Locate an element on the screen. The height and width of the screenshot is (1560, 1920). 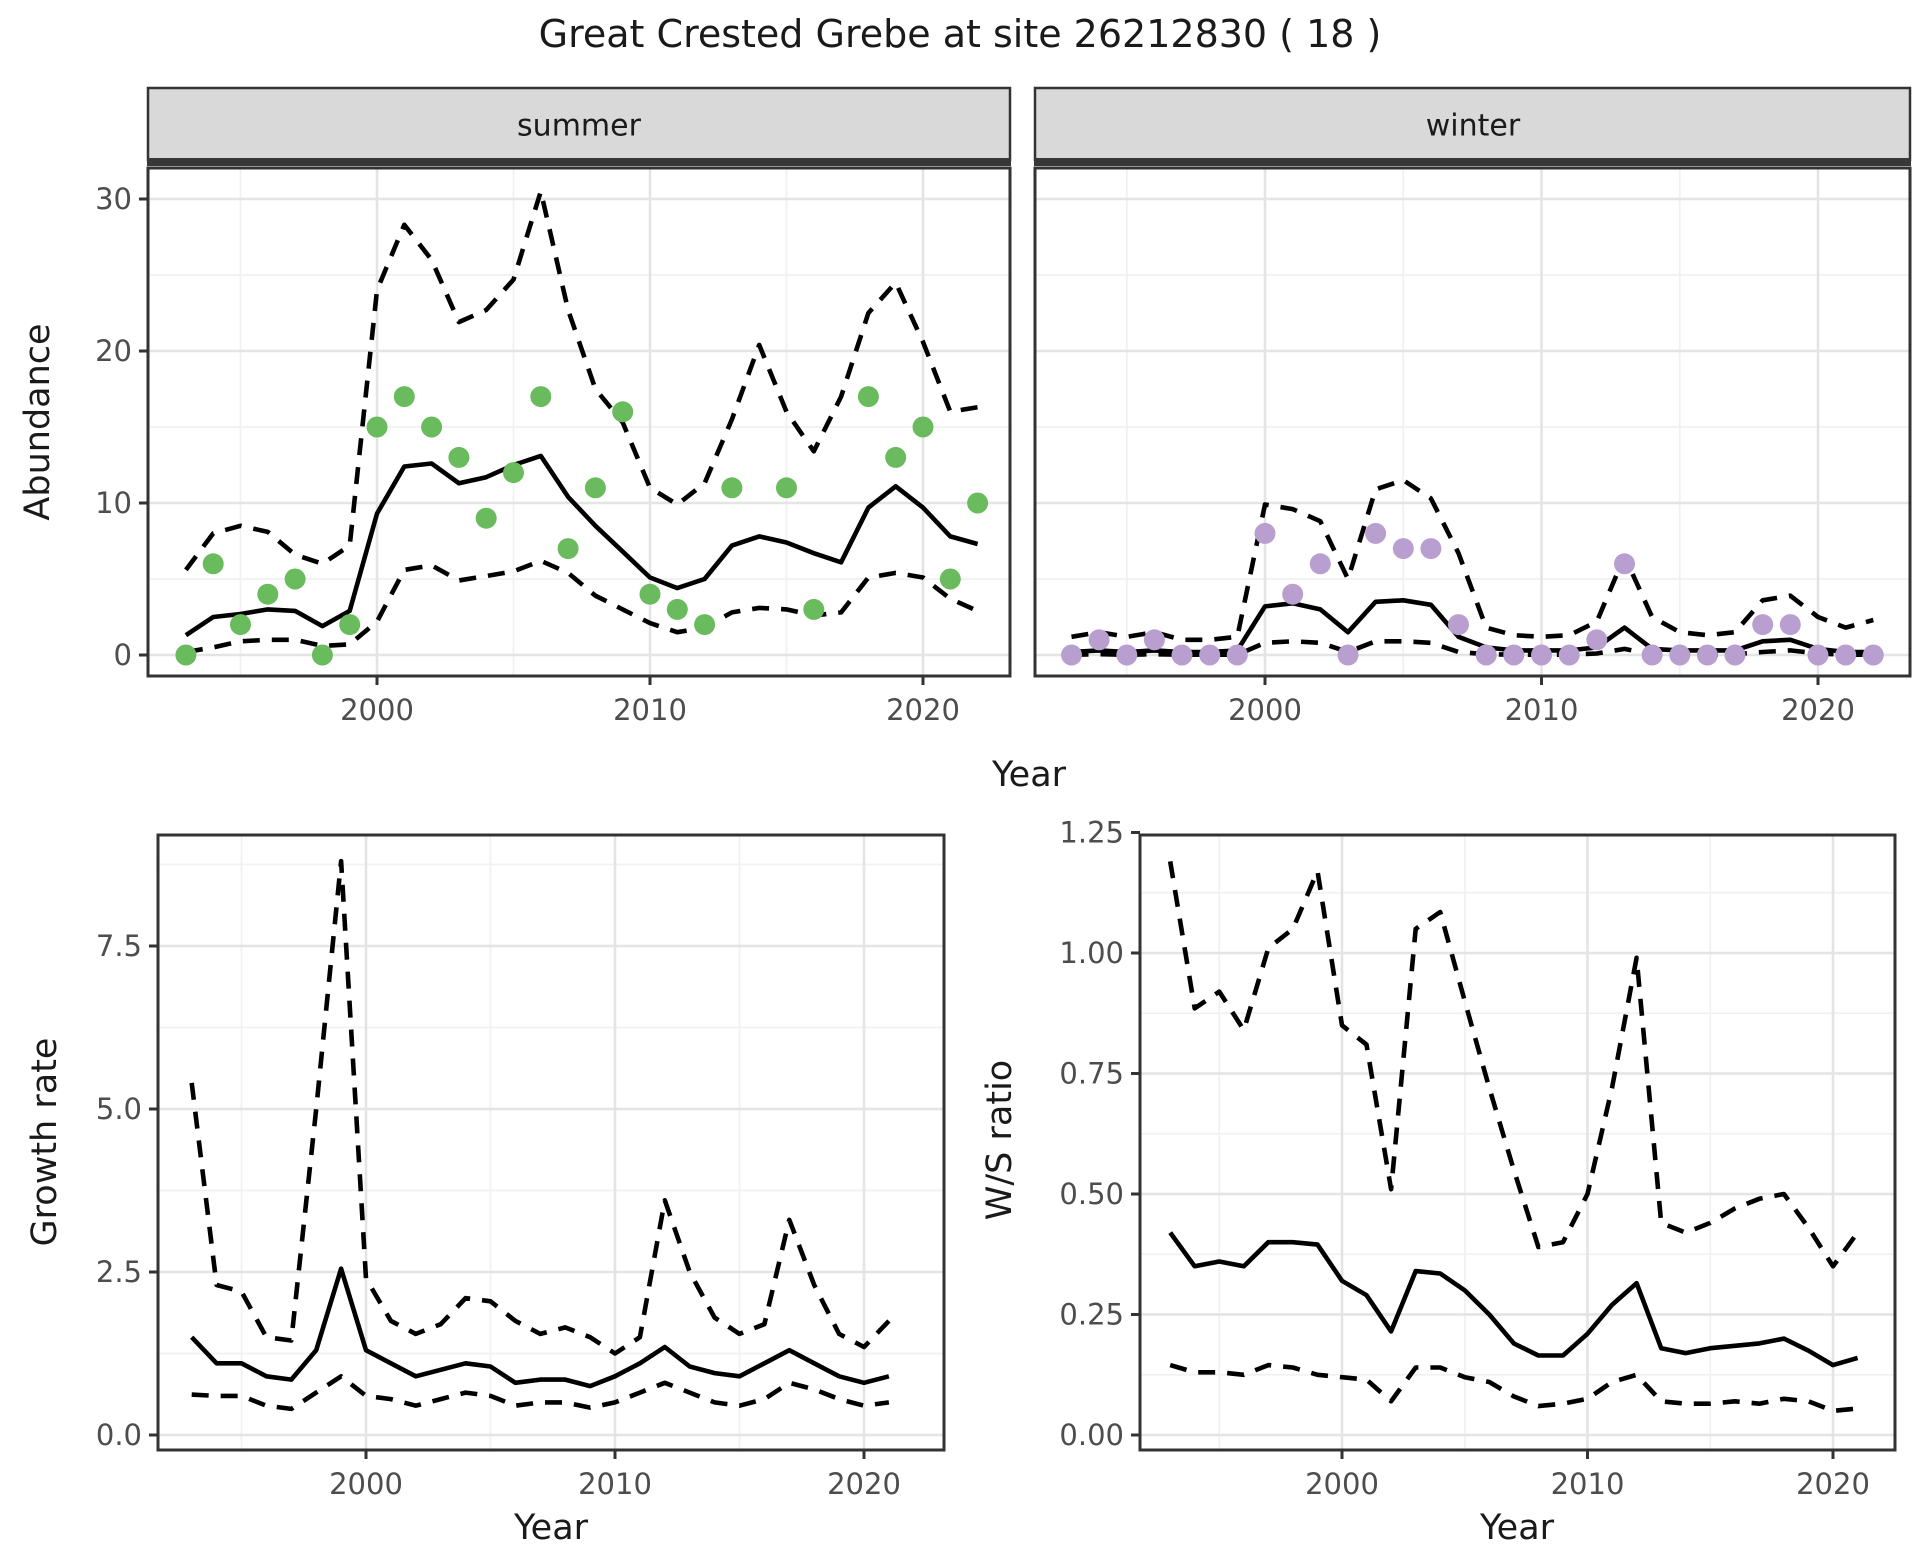
x-axis-title-year-top: Year is located at coordinates (1029, 775).